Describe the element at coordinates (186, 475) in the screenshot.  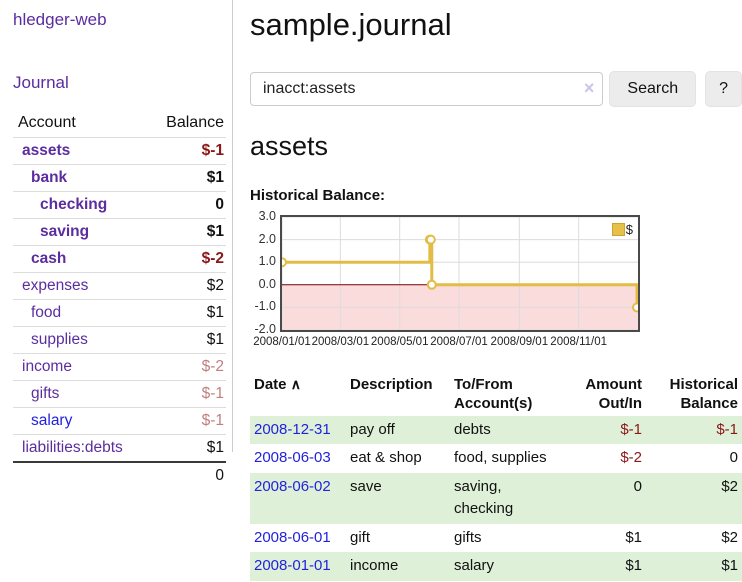
I see `accounts-total-value: 0` at that location.